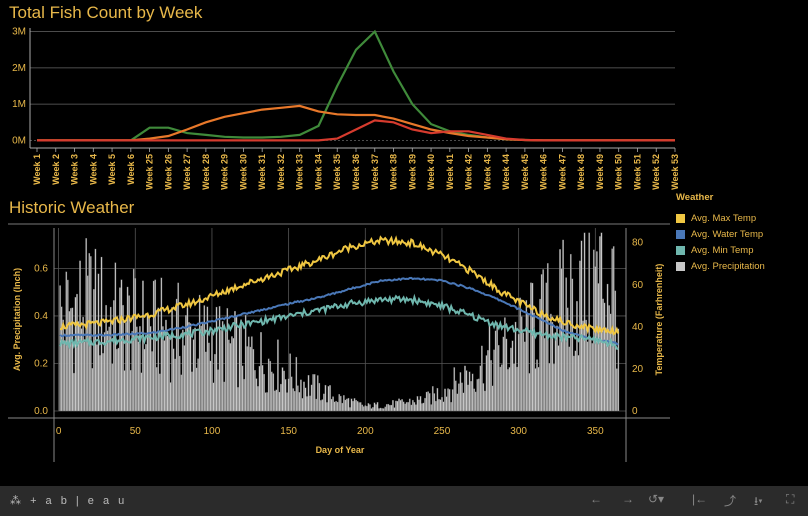 This screenshot has height=516, width=808. Describe the element at coordinates (720, 250) in the screenshot. I see `legend-item-min-temp: Avg. Min Temp` at that location.